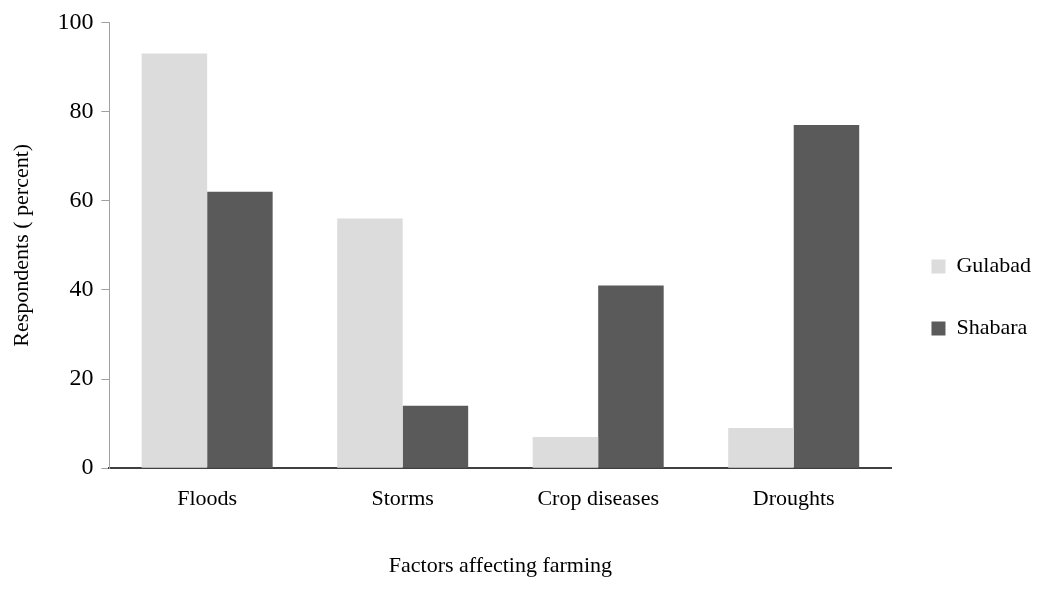  I want to click on x-tick-label: Crop diseases, so click(598, 498).